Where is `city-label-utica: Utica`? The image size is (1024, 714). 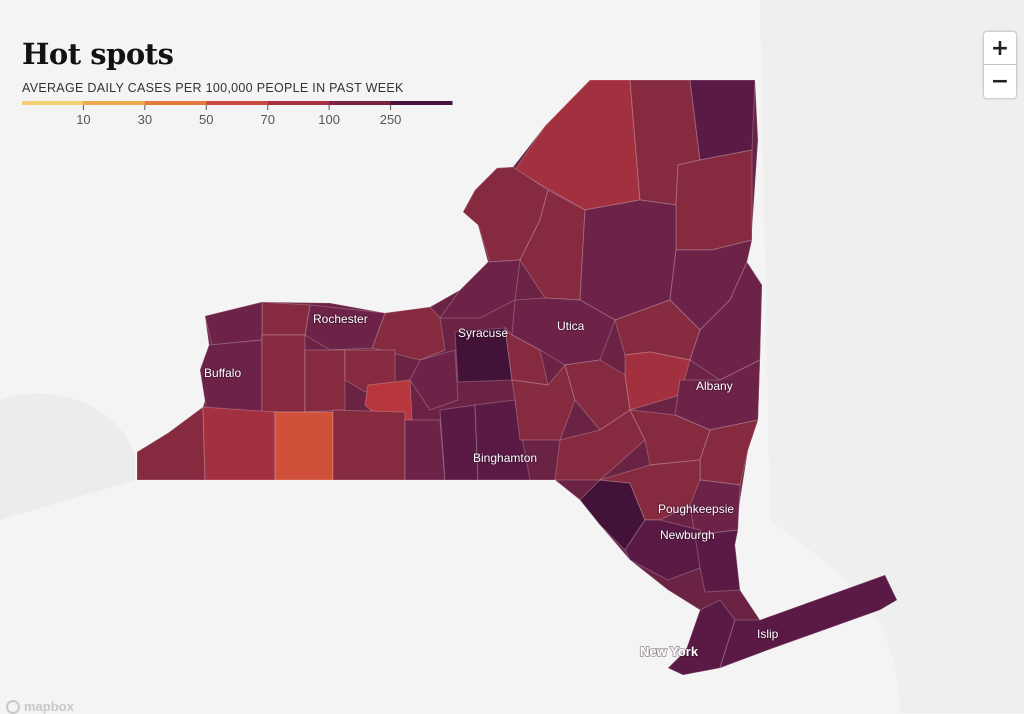 city-label-utica: Utica is located at coordinates (571, 326).